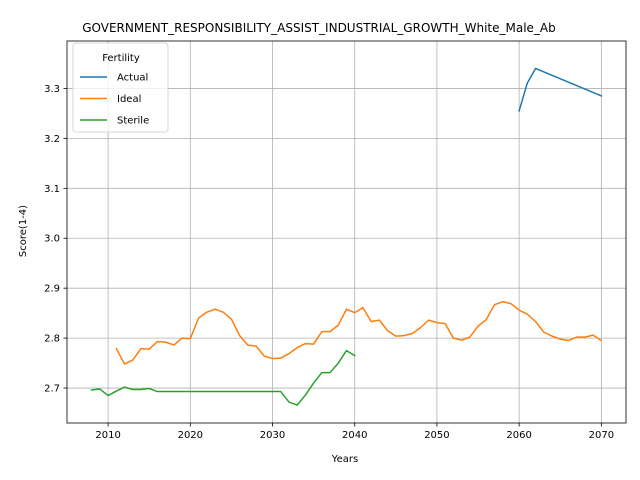 The height and width of the screenshot is (480, 640). Describe the element at coordinates (436, 435) in the screenshot. I see `x-tick-label: 2050` at that location.